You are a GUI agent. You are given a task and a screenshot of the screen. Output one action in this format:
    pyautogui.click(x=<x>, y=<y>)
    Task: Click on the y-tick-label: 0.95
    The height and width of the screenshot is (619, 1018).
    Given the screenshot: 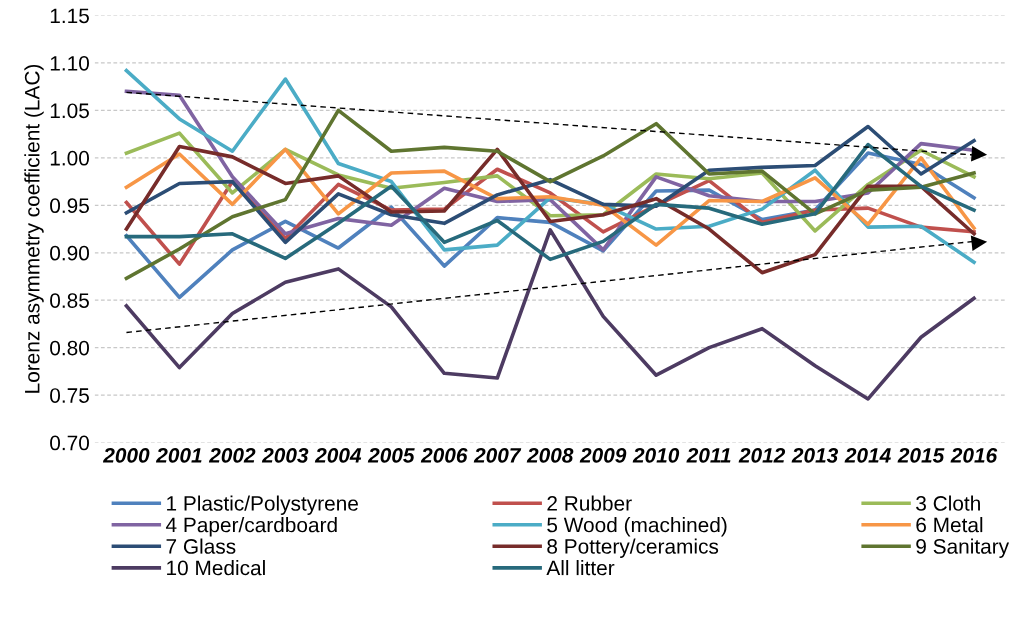 What is the action you would take?
    pyautogui.click(x=69, y=206)
    